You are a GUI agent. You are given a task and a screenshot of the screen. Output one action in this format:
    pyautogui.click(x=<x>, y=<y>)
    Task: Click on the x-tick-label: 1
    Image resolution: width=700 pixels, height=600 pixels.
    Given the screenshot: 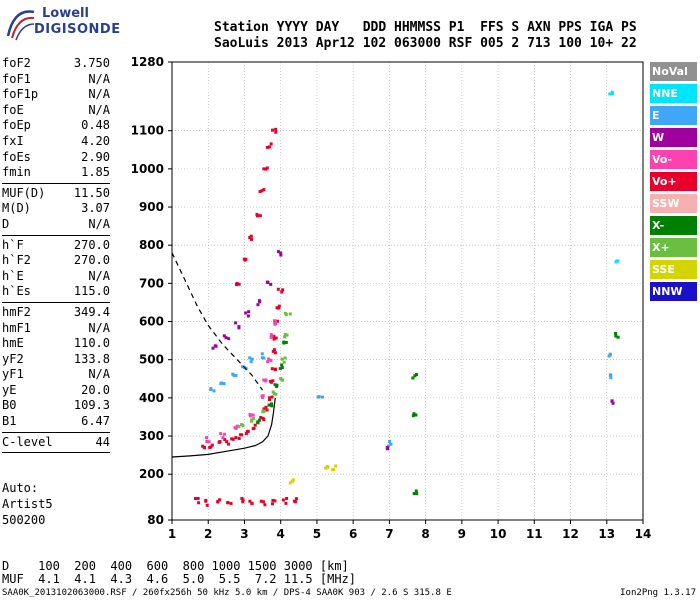 What is the action you would take?
    pyautogui.click(x=172, y=534)
    